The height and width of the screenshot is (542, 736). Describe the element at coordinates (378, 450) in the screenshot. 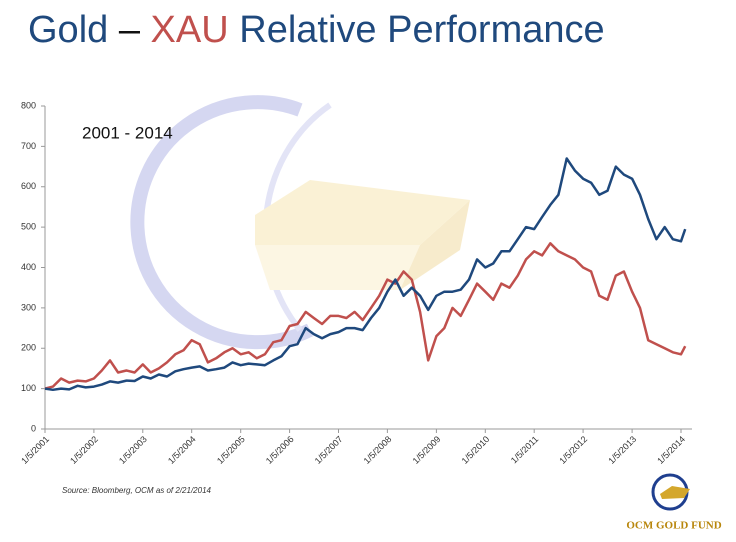

I see `x-tick-label: 1/5/2008` at that location.